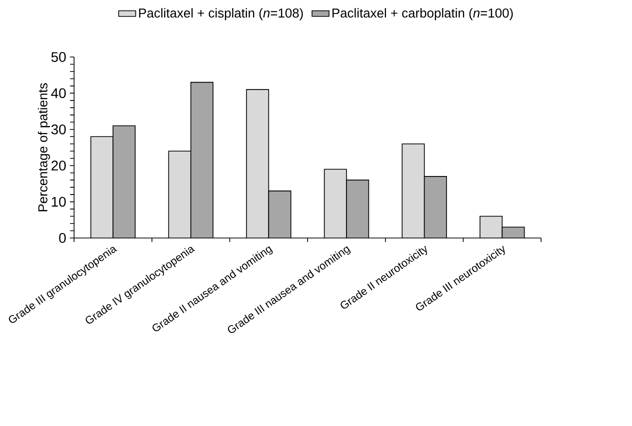 This screenshot has height=426, width=632. What do you see at coordinates (59, 165) in the screenshot?
I see `y-tick-label: 20` at bounding box center [59, 165].